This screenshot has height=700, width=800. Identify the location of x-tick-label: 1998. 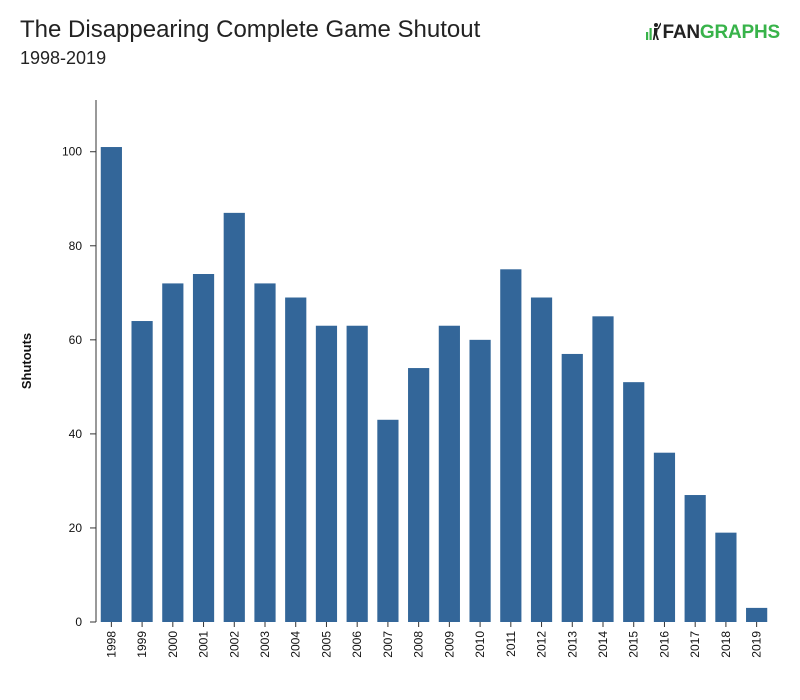
(111, 644).